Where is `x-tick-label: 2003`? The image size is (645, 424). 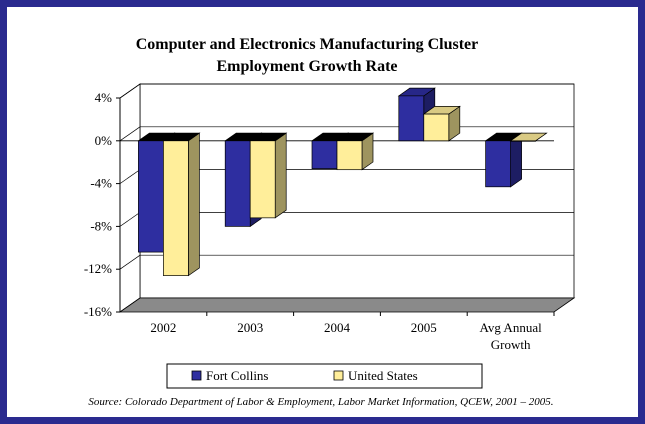
x-tick-label: 2003 is located at coordinates (250, 327).